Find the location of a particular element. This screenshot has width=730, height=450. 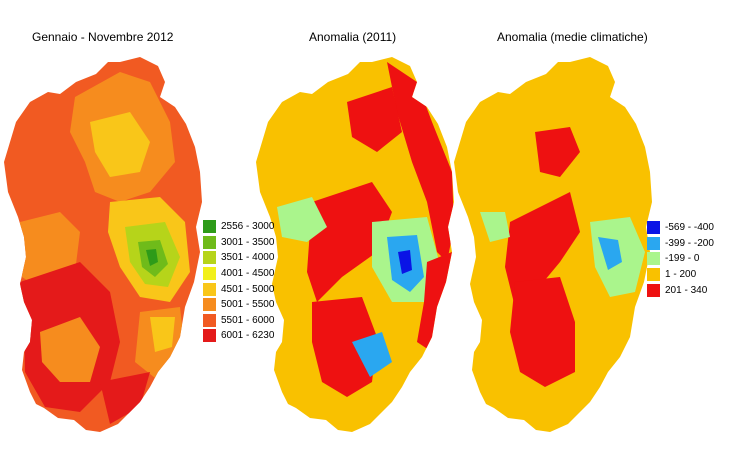

legend-item: 3501 - 4000 is located at coordinates (238, 258).